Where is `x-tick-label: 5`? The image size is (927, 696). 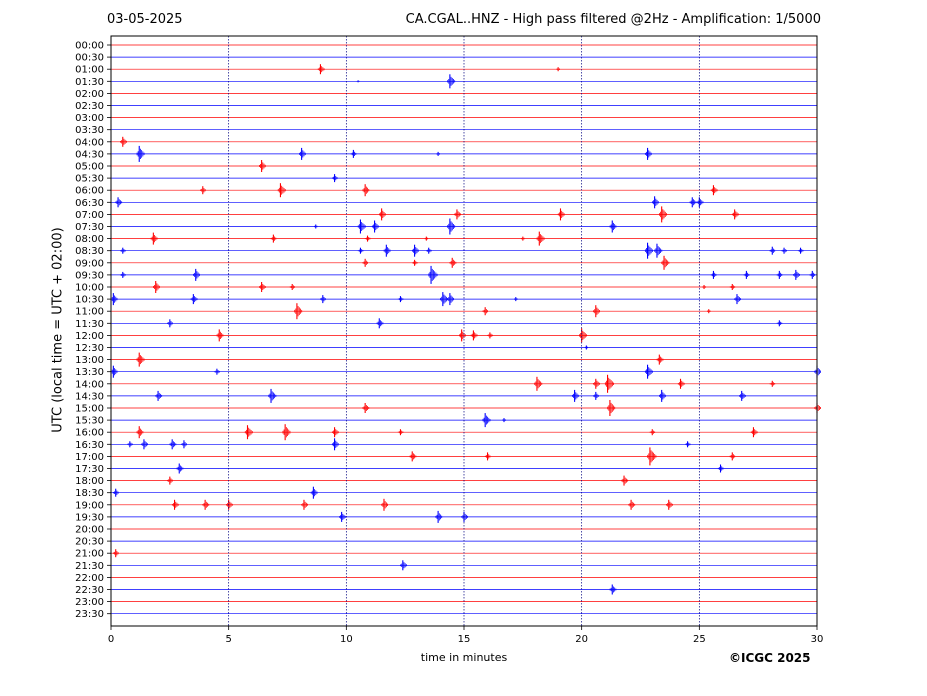 x-tick-label: 5 is located at coordinates (228, 639).